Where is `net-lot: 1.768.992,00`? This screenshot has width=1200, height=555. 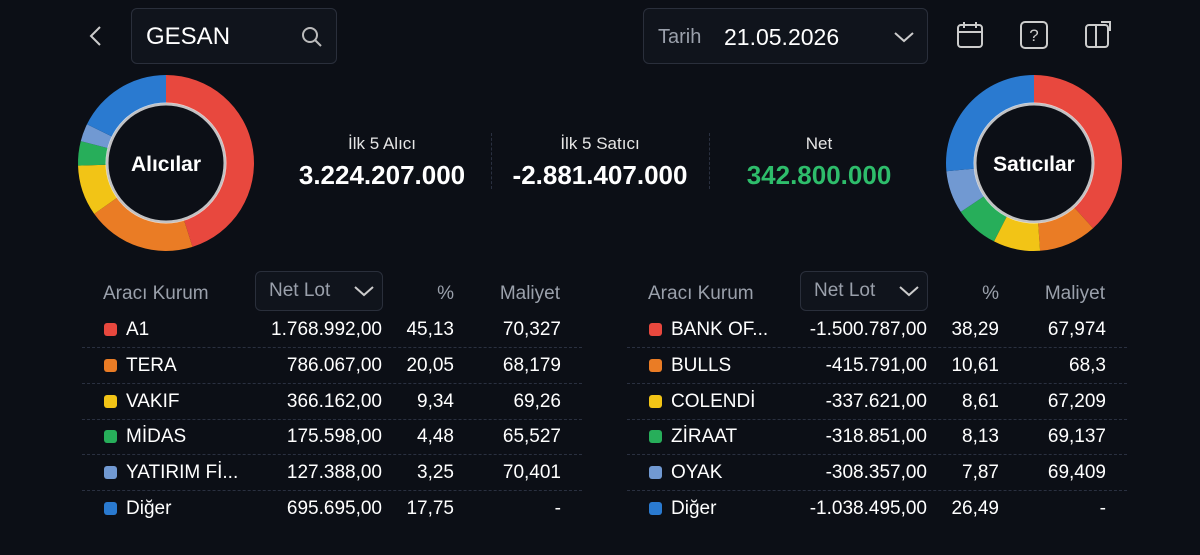
net-lot: 1.768.992,00 is located at coordinates (326, 329).